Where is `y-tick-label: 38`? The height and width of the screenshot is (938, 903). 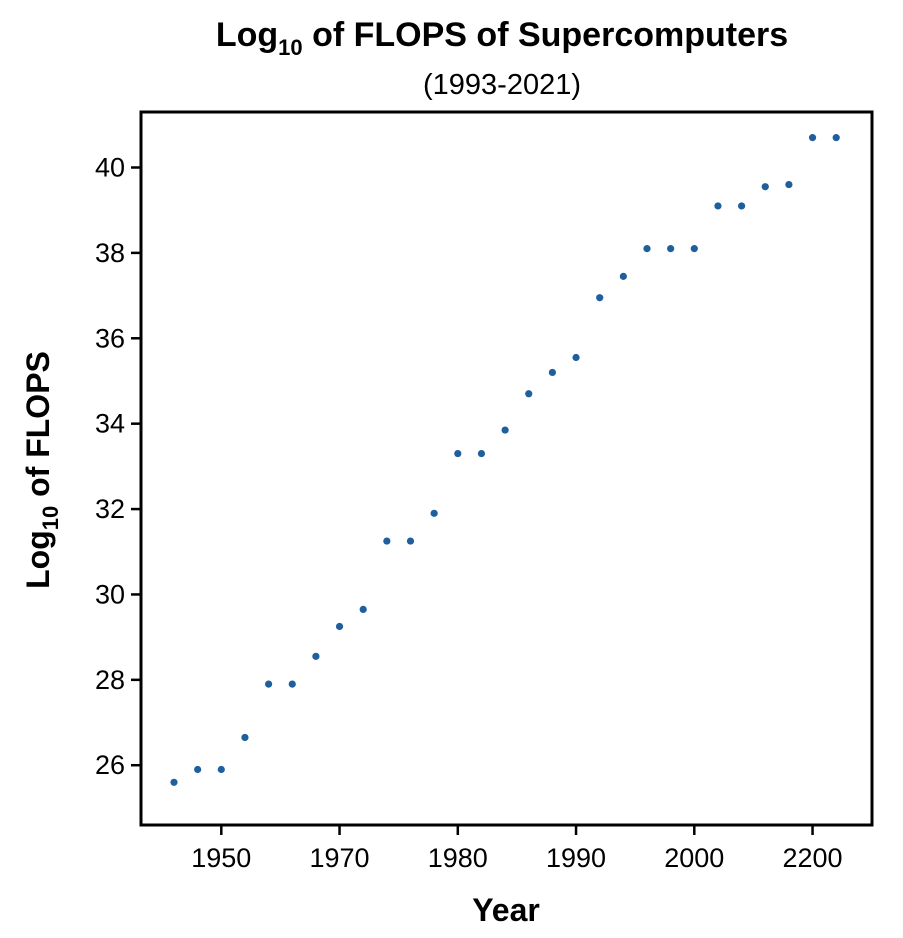
y-tick-label: 38 is located at coordinates (110, 253).